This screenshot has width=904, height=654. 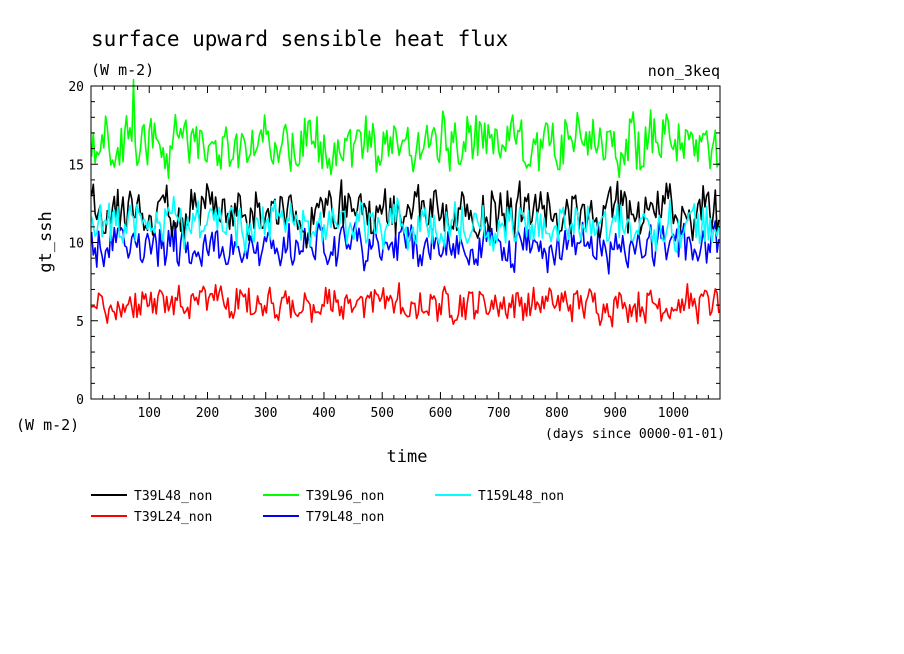 I want to click on experiment-label: non_3keq, so click(x=684, y=71).